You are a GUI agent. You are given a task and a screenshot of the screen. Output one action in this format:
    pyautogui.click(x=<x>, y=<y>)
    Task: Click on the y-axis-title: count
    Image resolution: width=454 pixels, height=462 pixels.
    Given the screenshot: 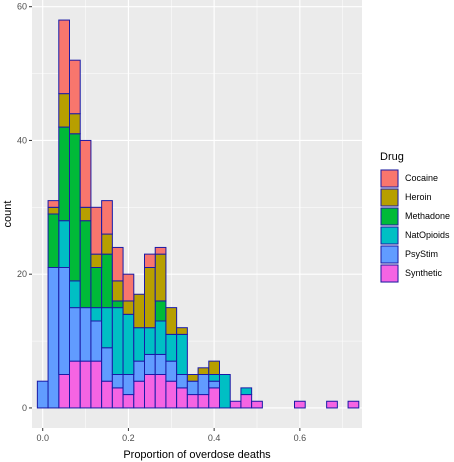 What is the action you would take?
    pyautogui.click(x=8, y=214)
    